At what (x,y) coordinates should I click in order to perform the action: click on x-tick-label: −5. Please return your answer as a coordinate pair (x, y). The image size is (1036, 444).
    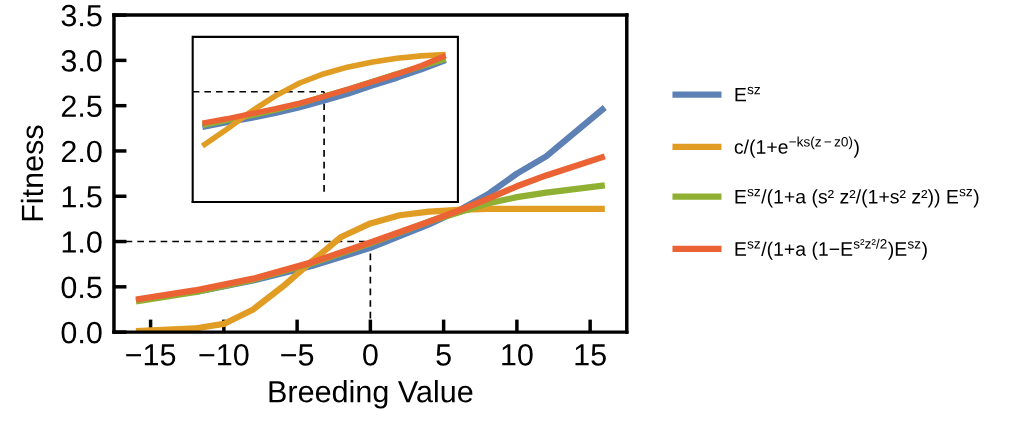
    Looking at the image, I should click on (297, 355).